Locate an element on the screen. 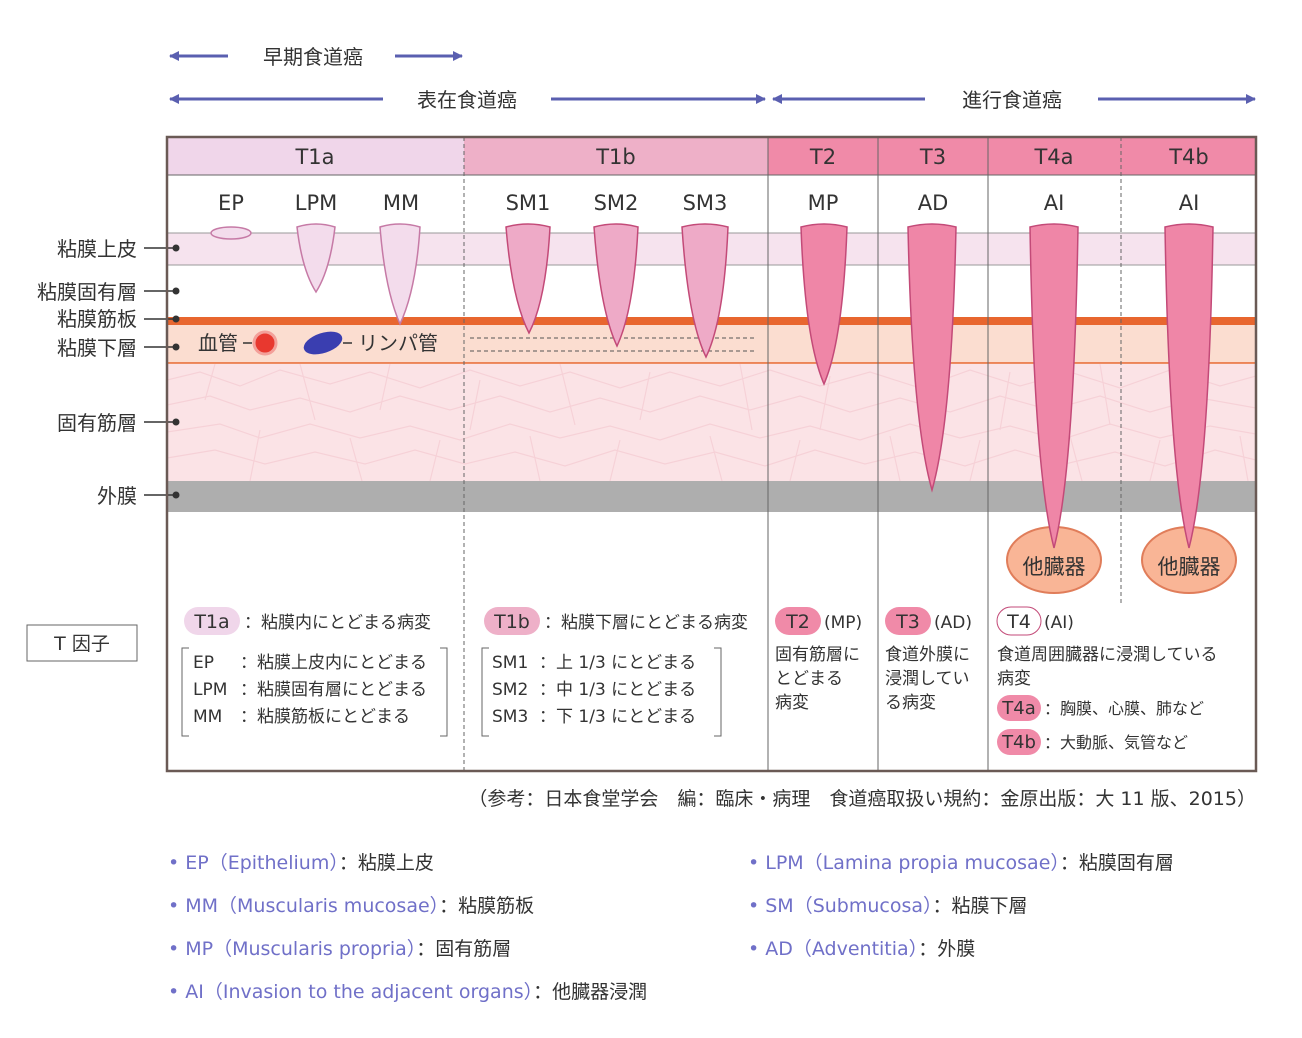 The image size is (1302, 1038). desc-t1b-text: ：粘膜下層にとどまる病変 is located at coordinates (646, 623).